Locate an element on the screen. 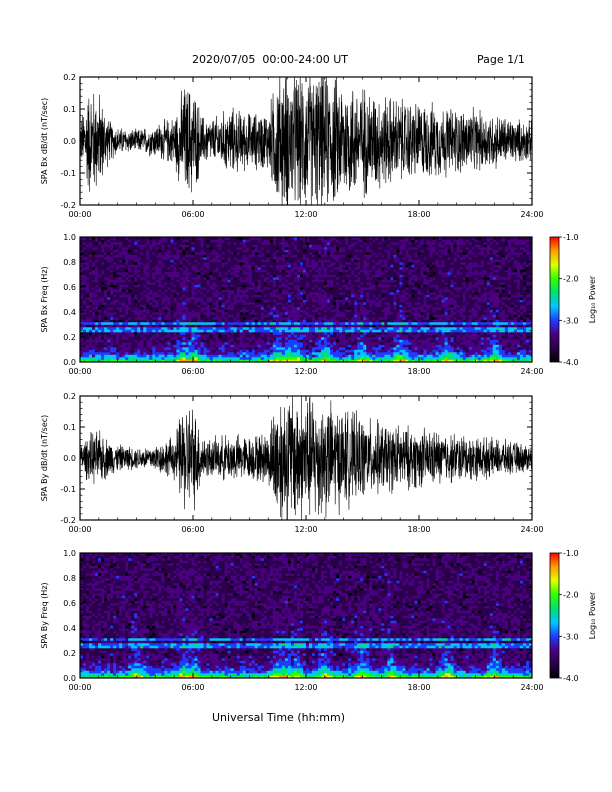 The width and height of the screenshot is (612, 792). panel-2-ylabel: SPA Bx Freq (Hz) is located at coordinates (44, 299).